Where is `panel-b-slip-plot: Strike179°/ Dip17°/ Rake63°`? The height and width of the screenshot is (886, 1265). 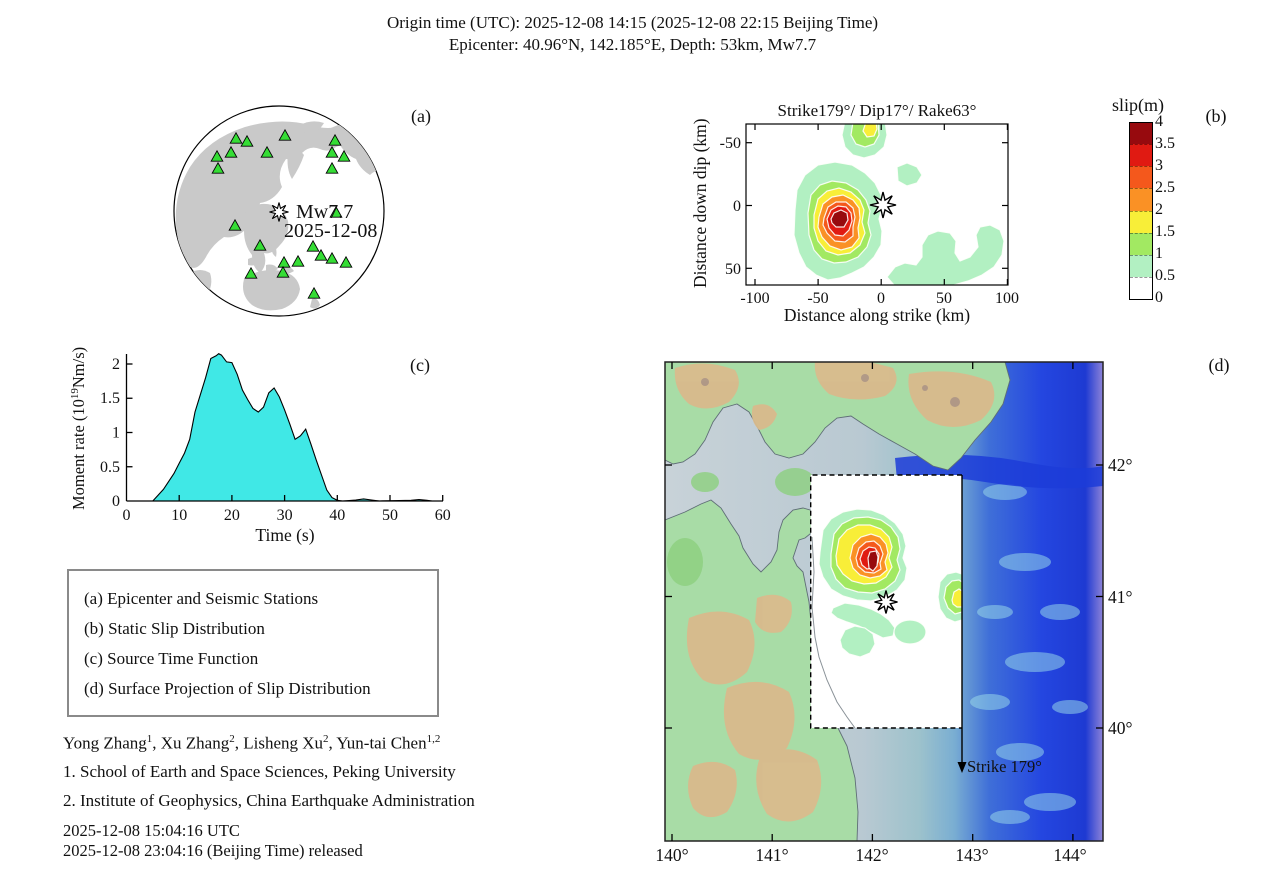 panel-b-slip-plot: Strike179°/ Dip17°/ Rake63° is located at coordinates (854, 213).